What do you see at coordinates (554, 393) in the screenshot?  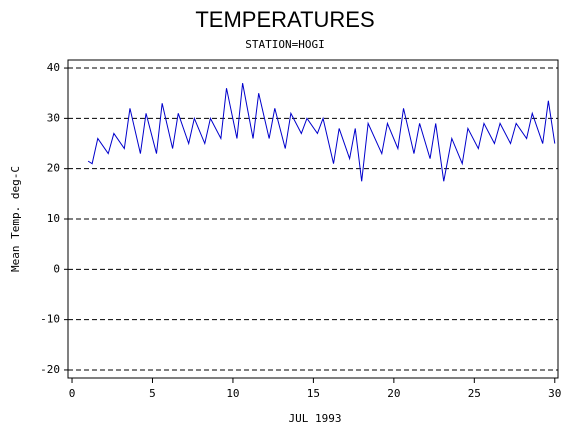 I see `x-tick-label: 30` at bounding box center [554, 393].